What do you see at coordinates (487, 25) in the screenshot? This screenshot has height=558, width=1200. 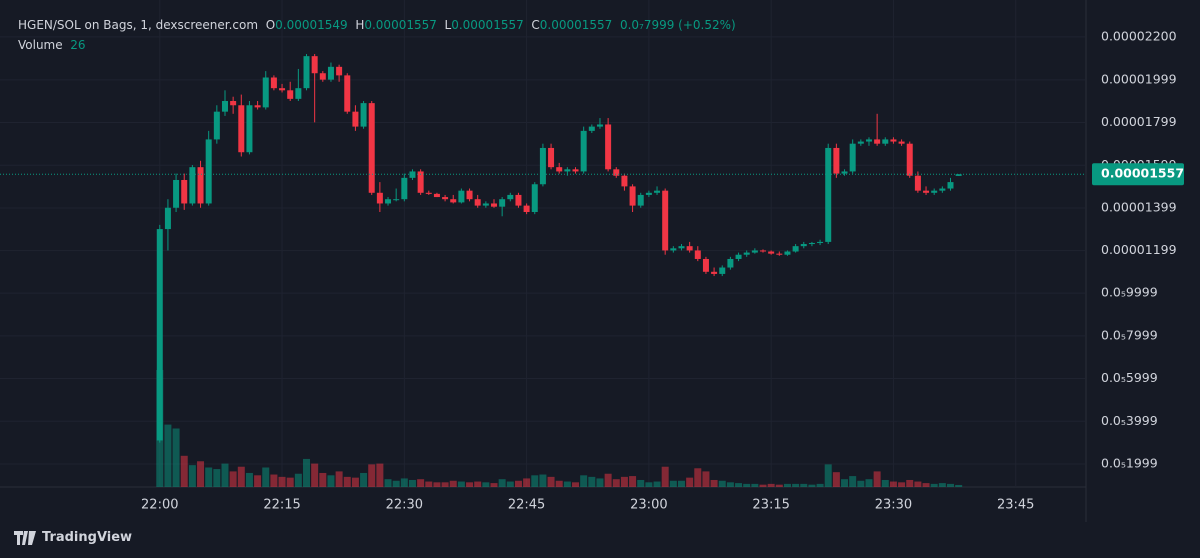 I see `low-value: 0.00001557` at bounding box center [487, 25].